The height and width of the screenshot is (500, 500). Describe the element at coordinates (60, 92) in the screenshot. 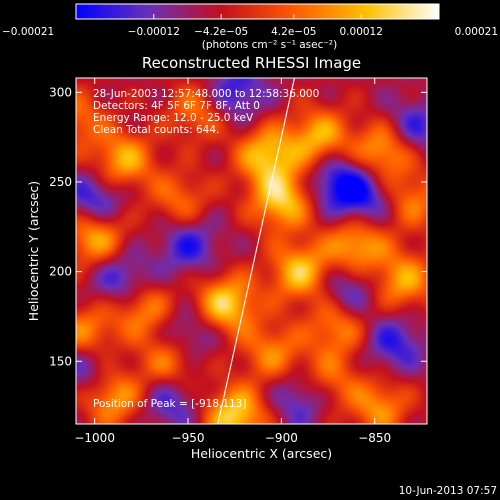

I see `y-tick-label: 300` at that location.